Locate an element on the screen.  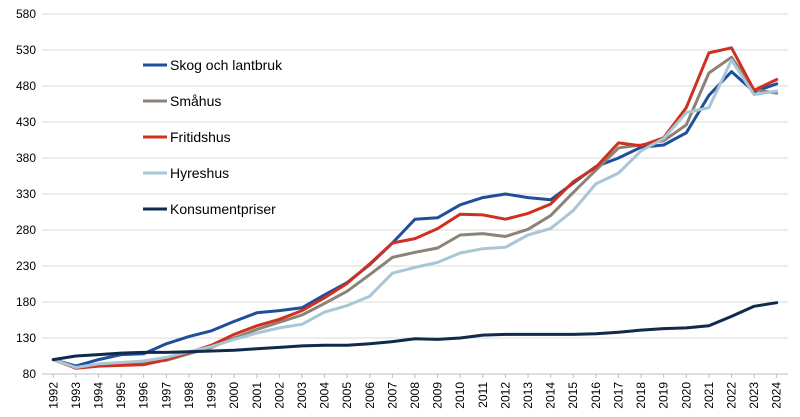
y-tick-label: 280 is located at coordinates (26, 230).